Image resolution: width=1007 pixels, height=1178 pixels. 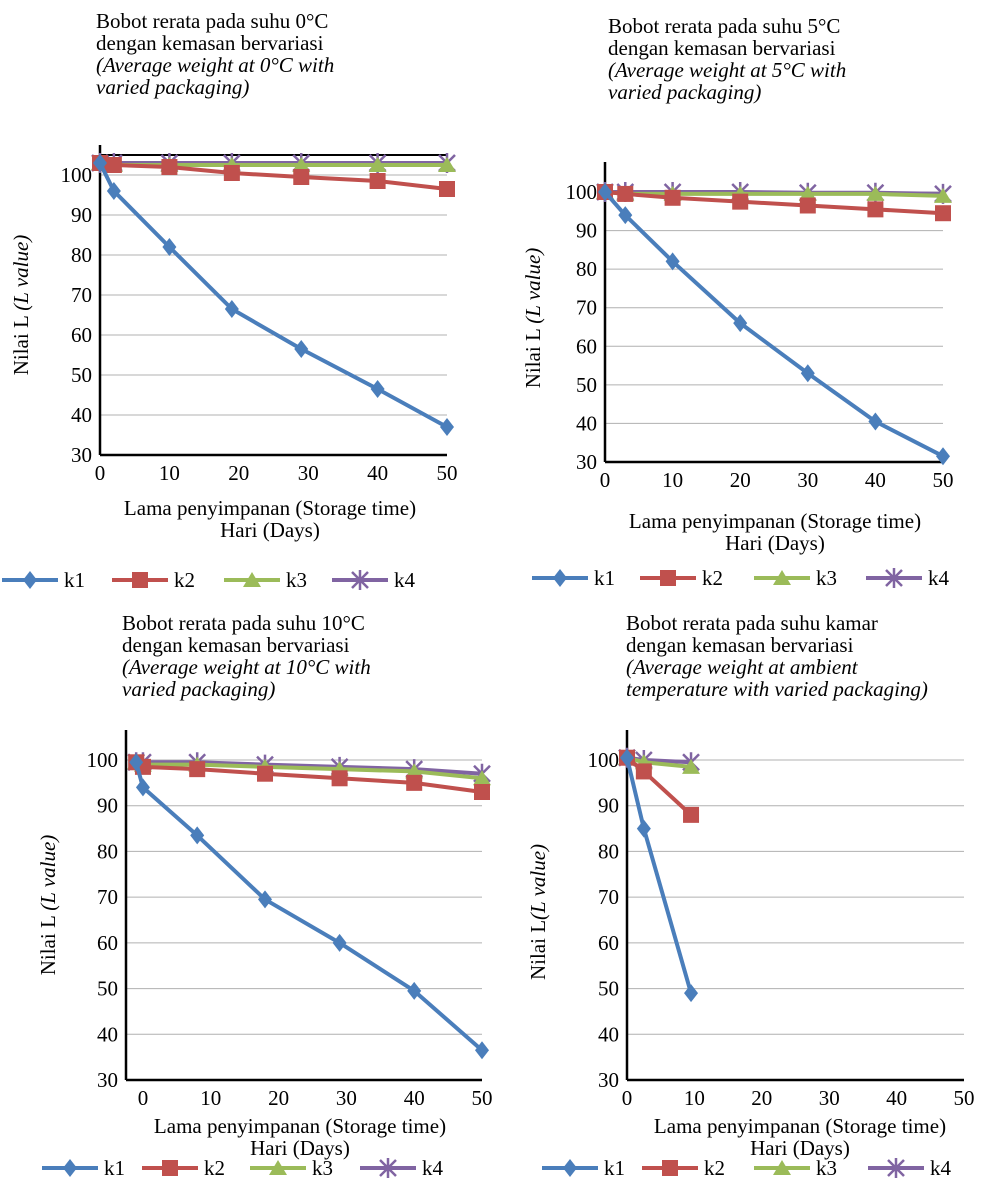 What do you see at coordinates (894, 578) in the screenshot?
I see `k4-point` at bounding box center [894, 578].